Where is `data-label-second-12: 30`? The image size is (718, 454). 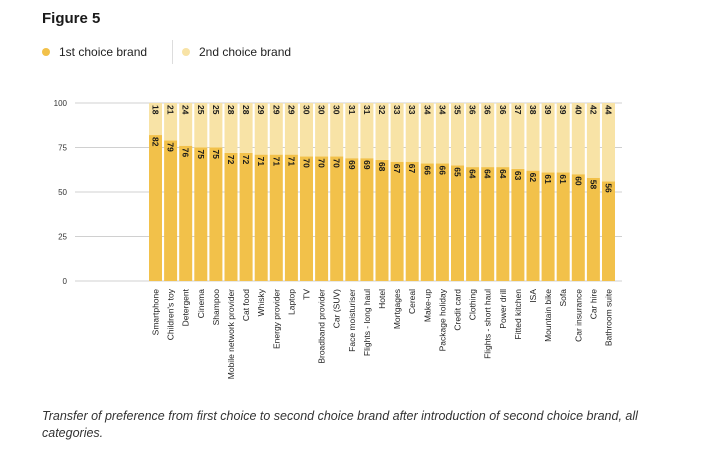 data-label-second-12: 30 is located at coordinates (337, 110).